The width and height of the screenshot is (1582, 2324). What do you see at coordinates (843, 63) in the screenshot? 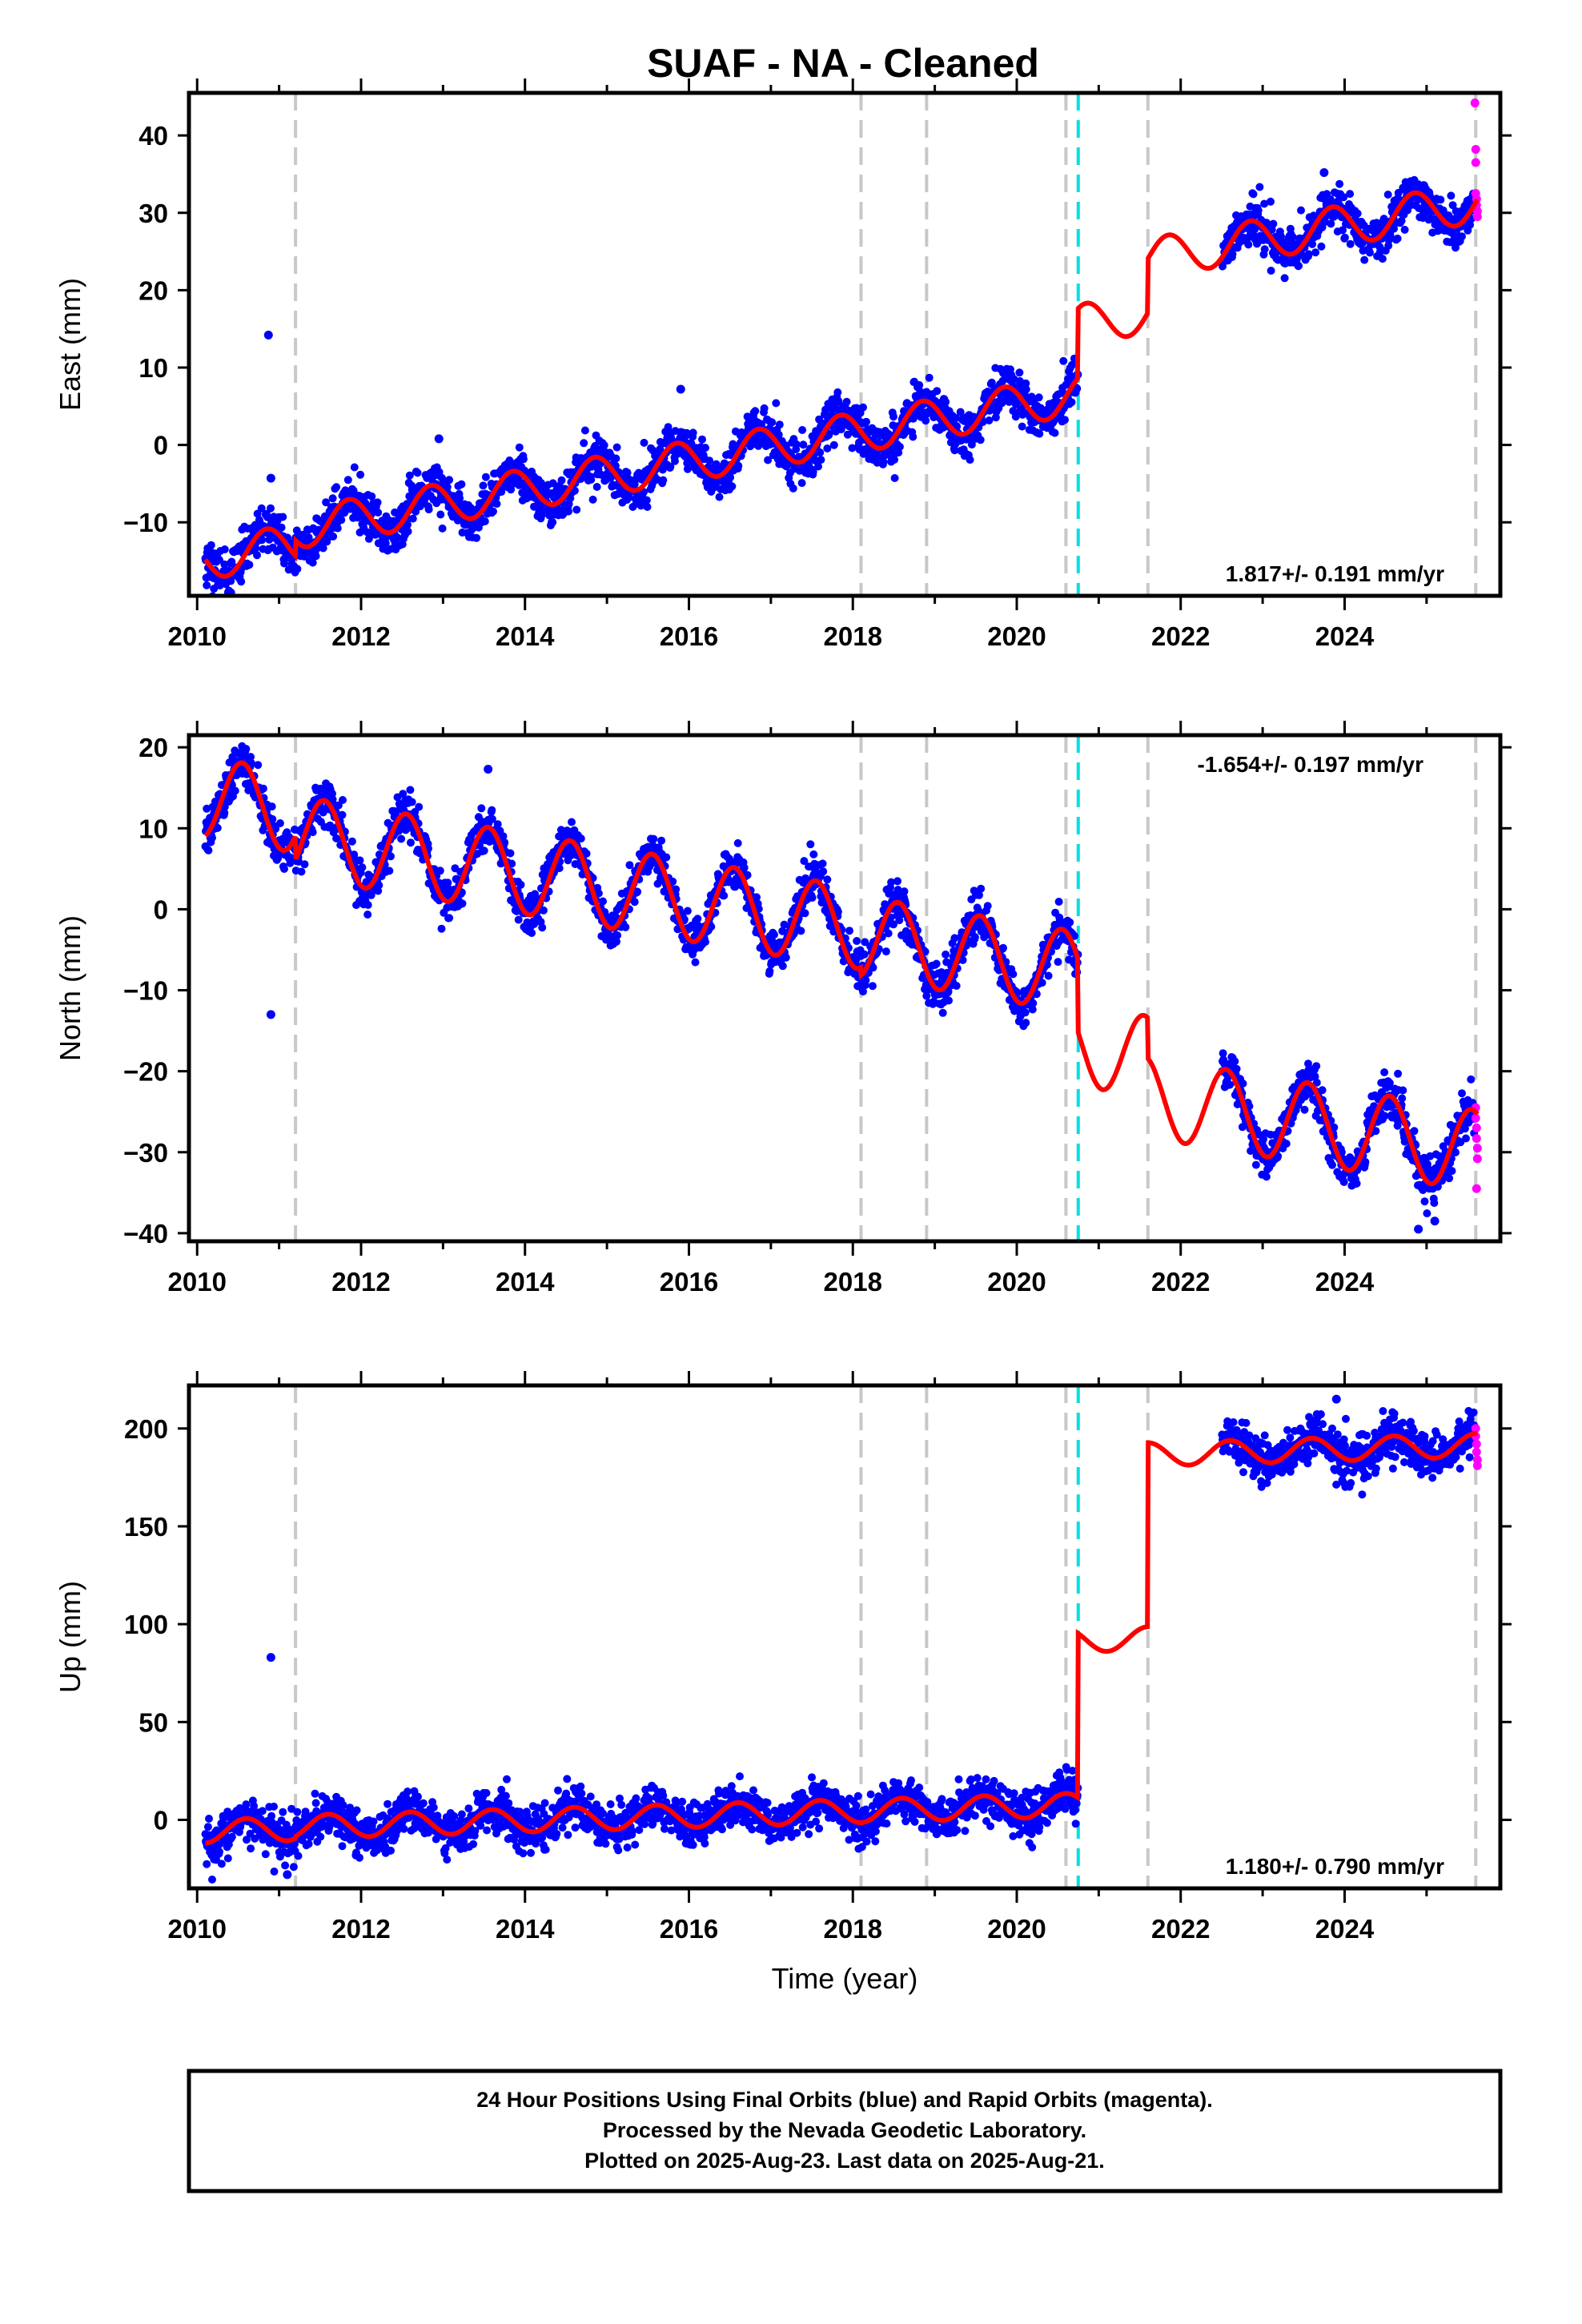
I see `figure-title: SUAF - NA - Cleaned` at bounding box center [843, 63].